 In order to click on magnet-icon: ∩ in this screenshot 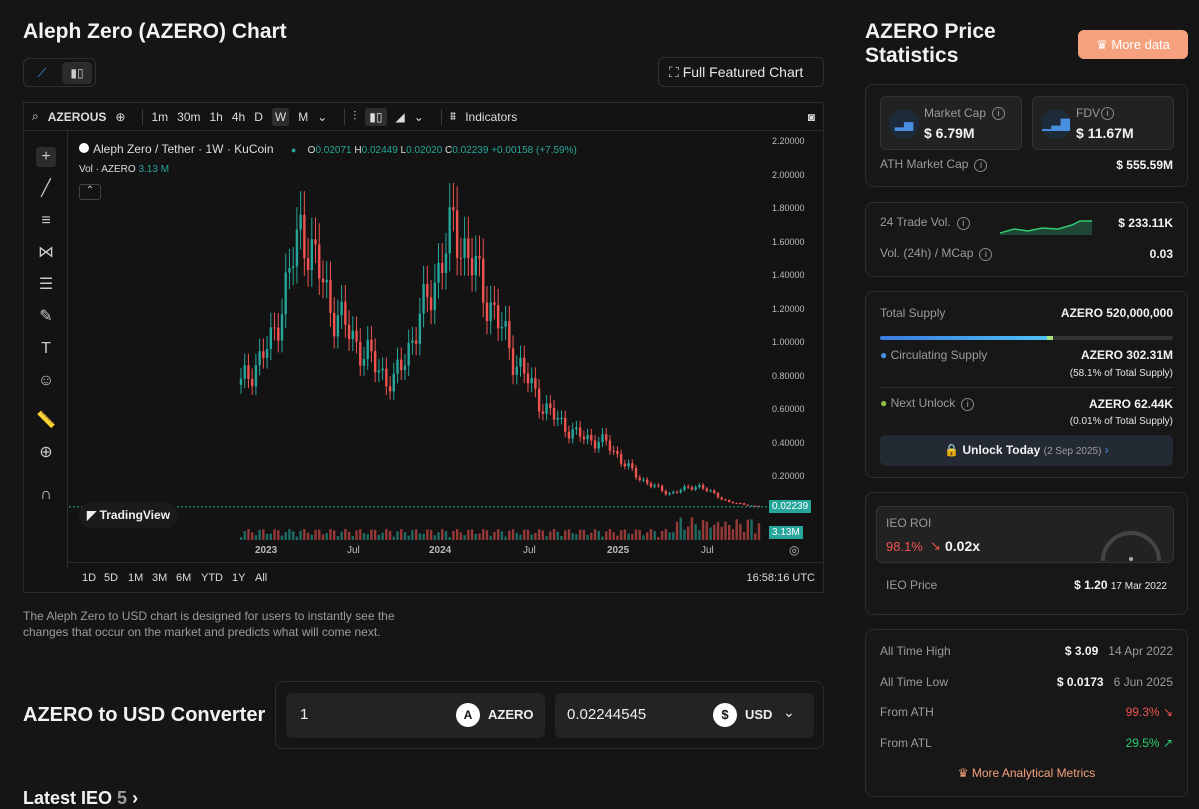, I will do `click(46, 494)`.